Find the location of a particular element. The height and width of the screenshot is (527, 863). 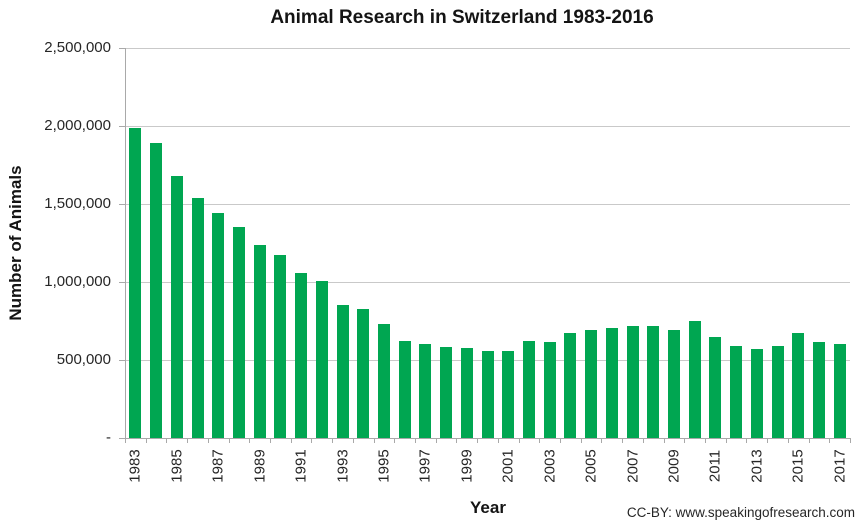

bar-1999 is located at coordinates (466, 392).